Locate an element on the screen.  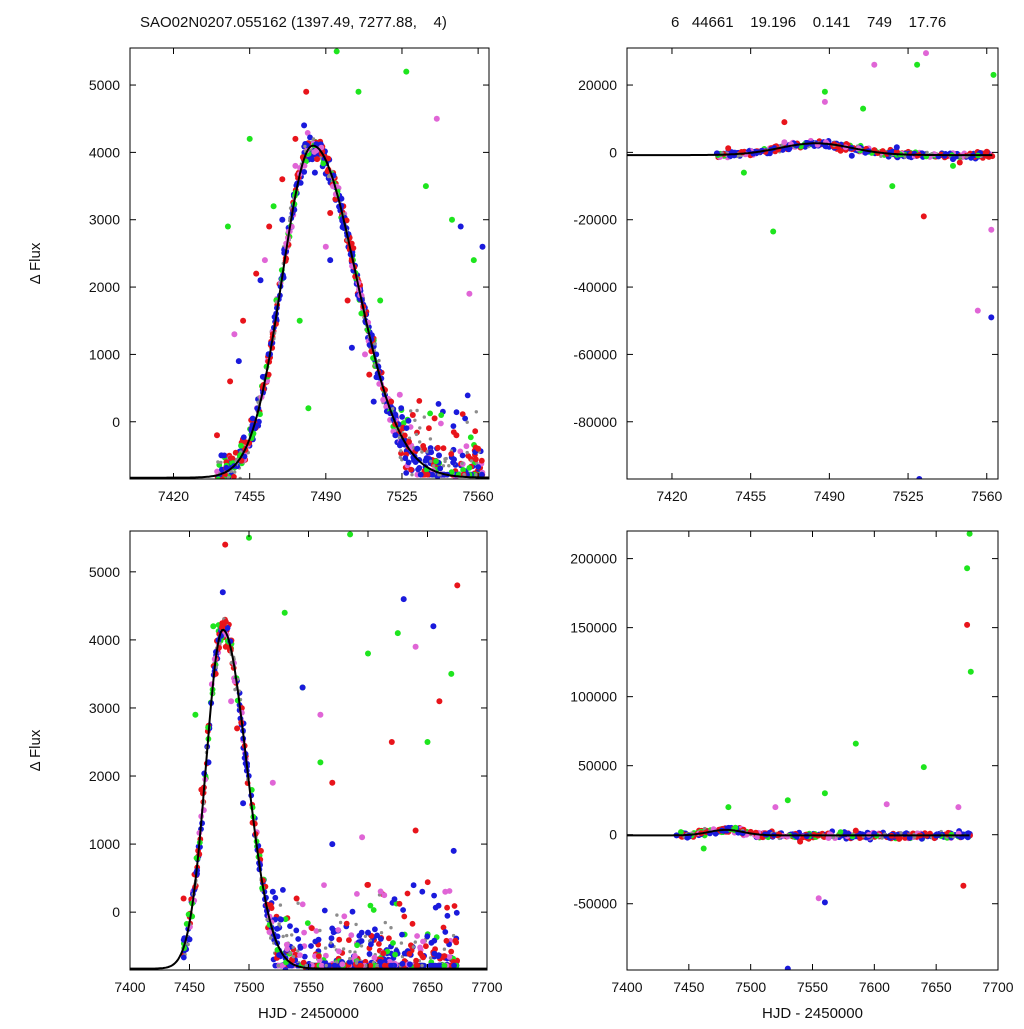
model-curve is located at coordinates (810, 149).